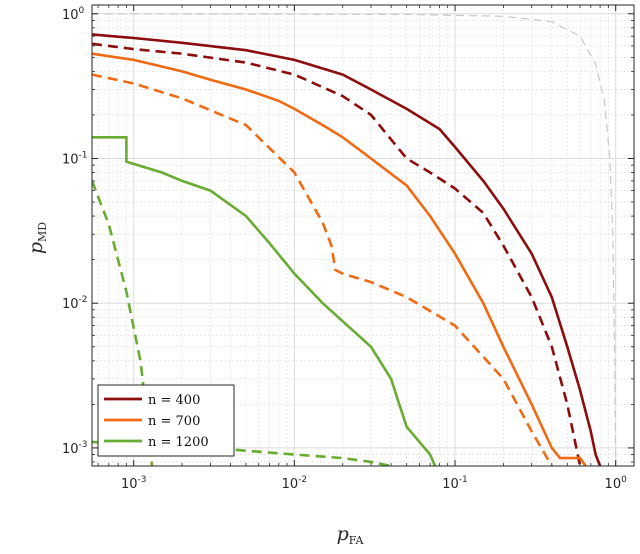 Image resolution: width=640 pixels, height=554 pixels. I want to click on x-tick-label: 10⁻¹, so click(455, 483).